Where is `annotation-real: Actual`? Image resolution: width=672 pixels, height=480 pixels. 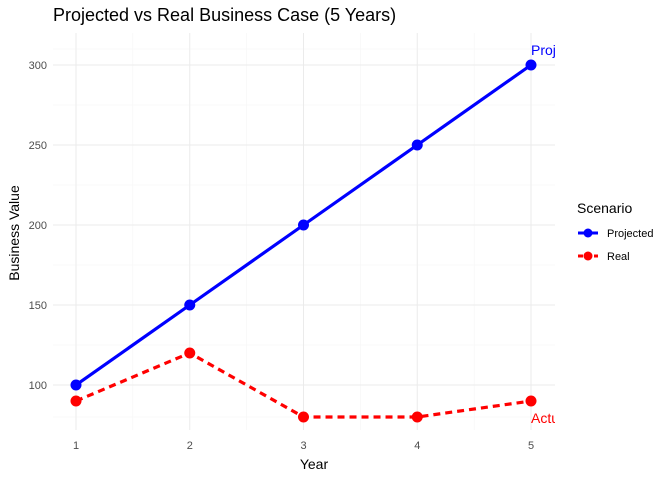
annotation-real: Actual is located at coordinates (550, 418).